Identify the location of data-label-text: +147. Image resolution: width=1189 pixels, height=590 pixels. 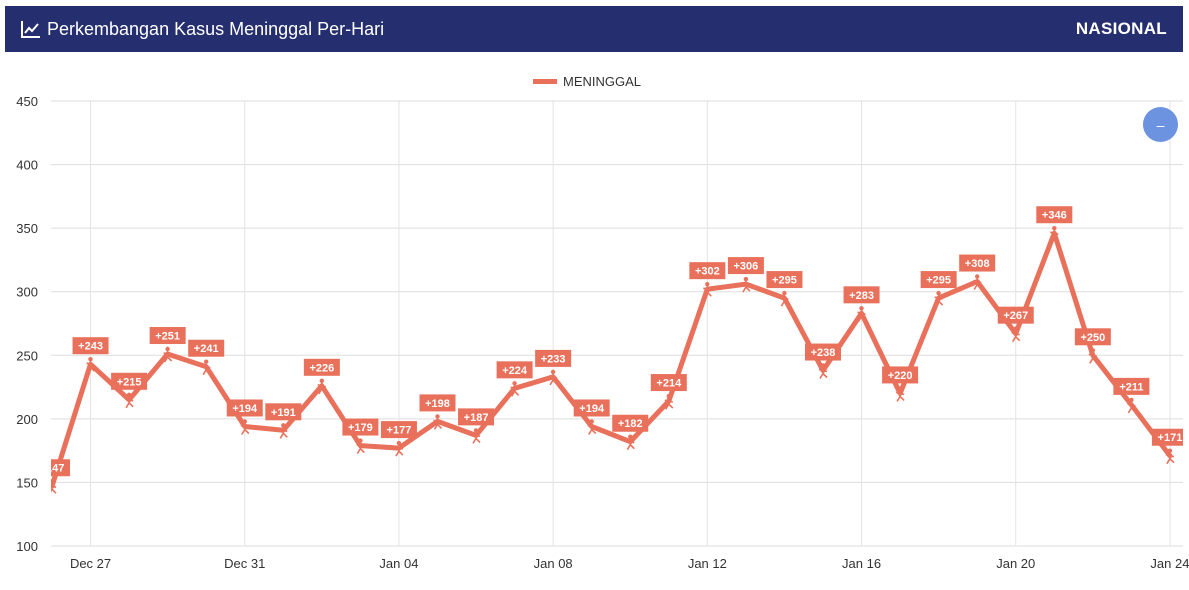
(52, 469).